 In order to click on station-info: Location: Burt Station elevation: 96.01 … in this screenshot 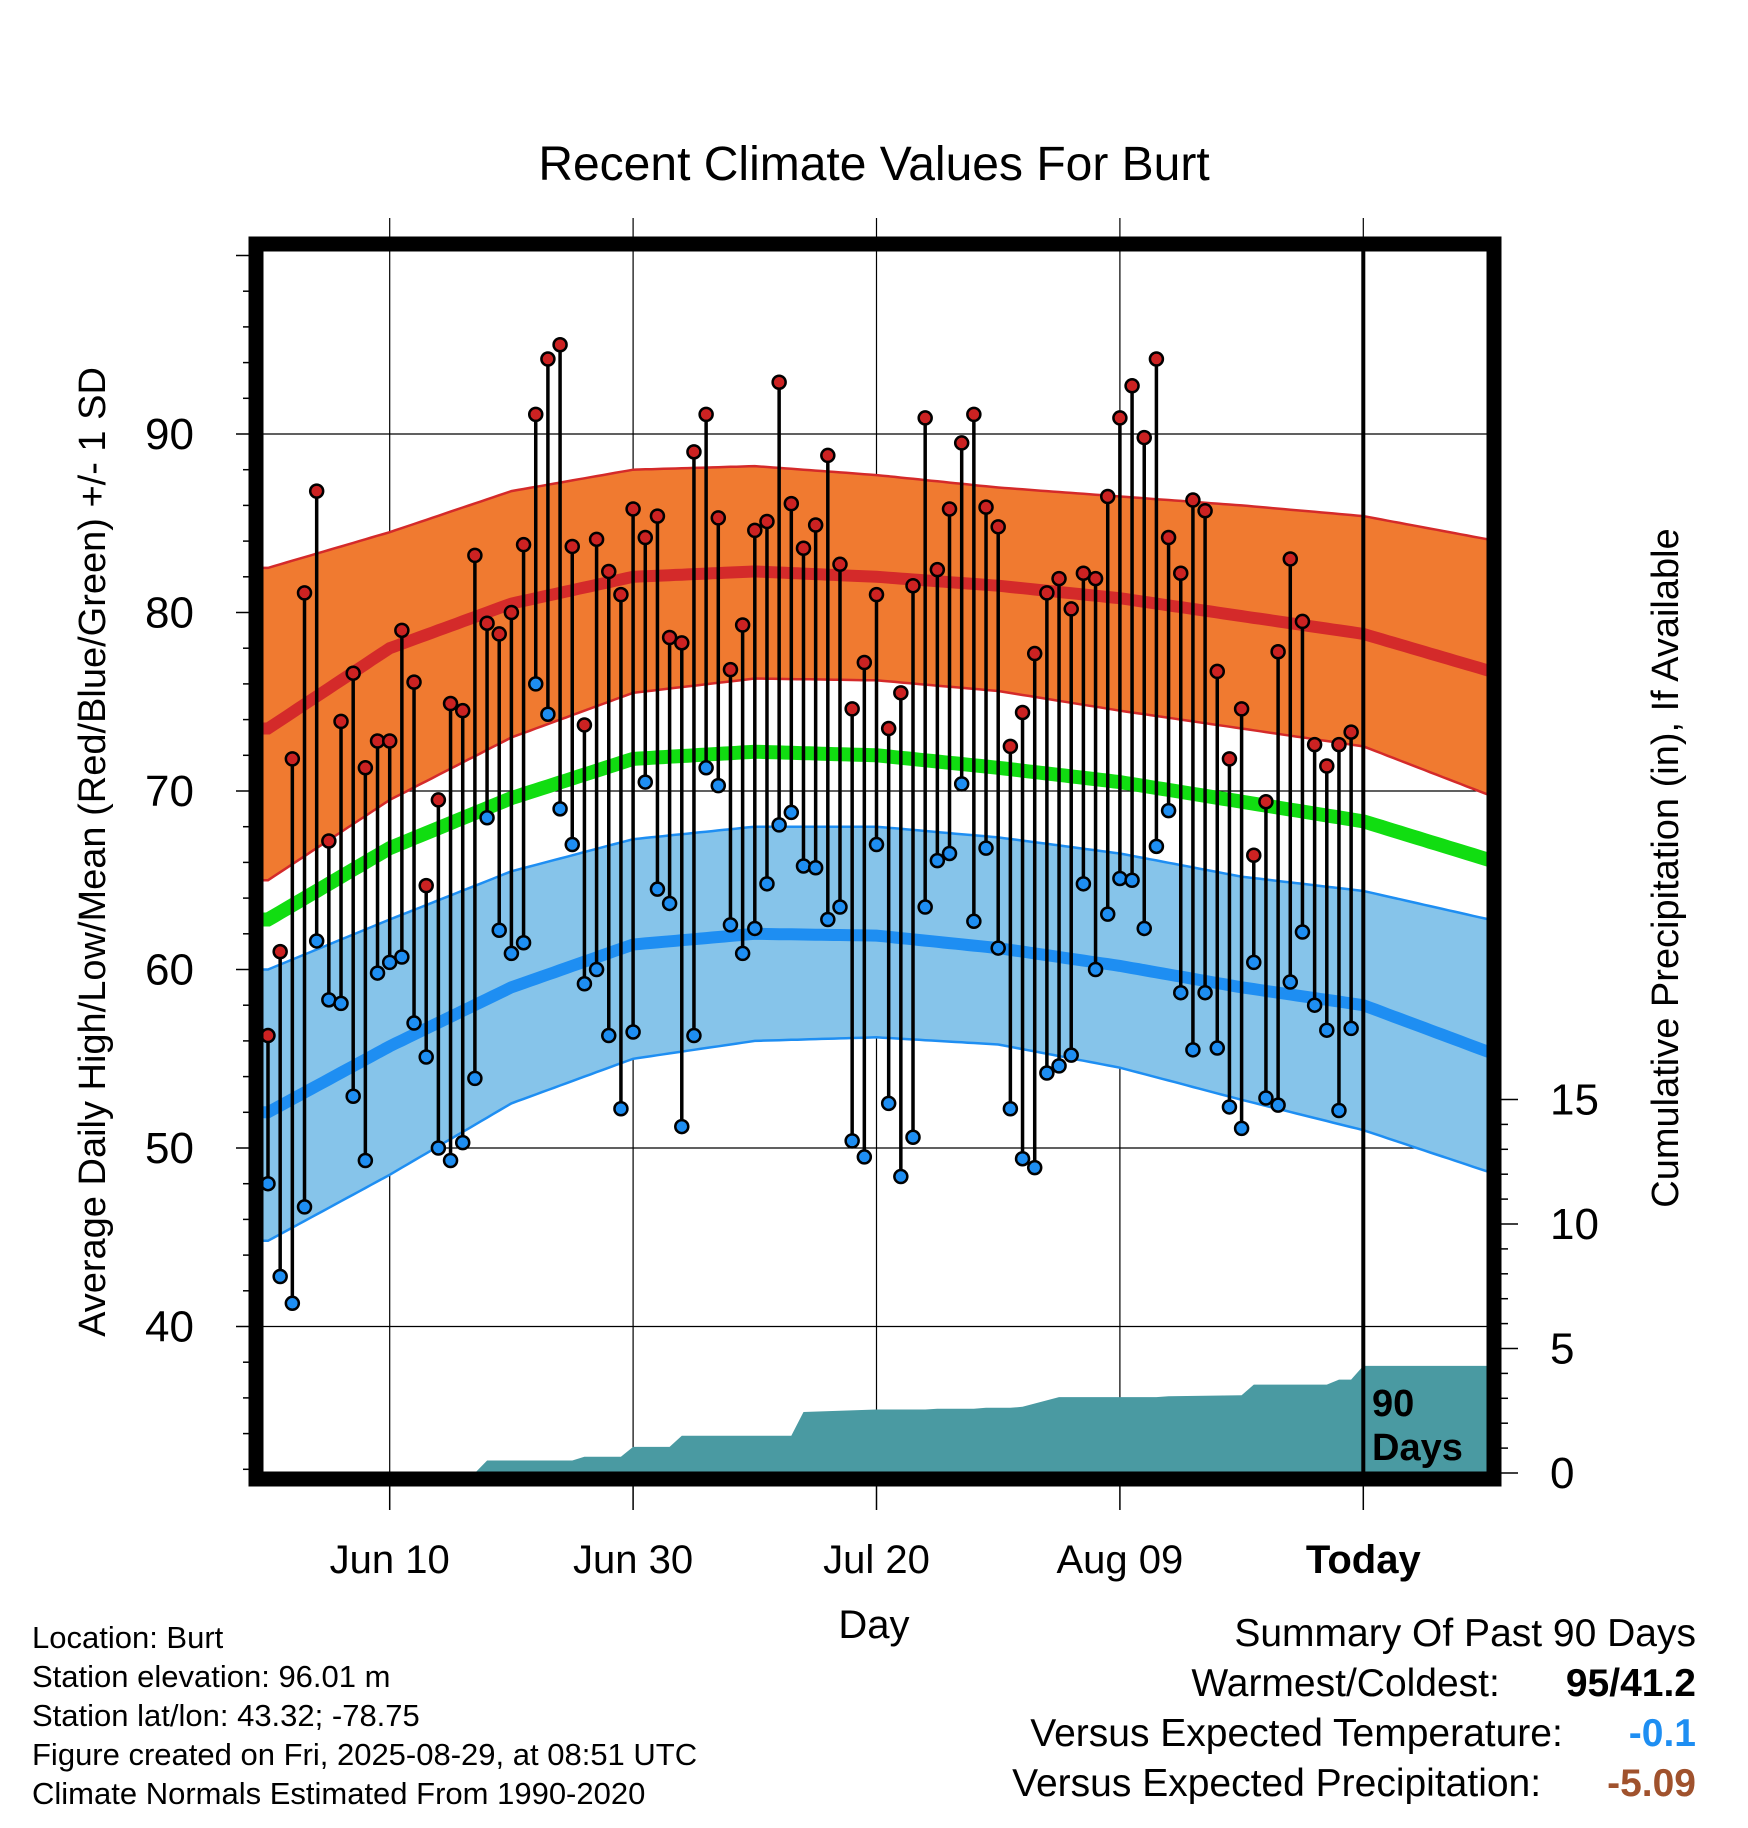, I will do `click(364, 1715)`.